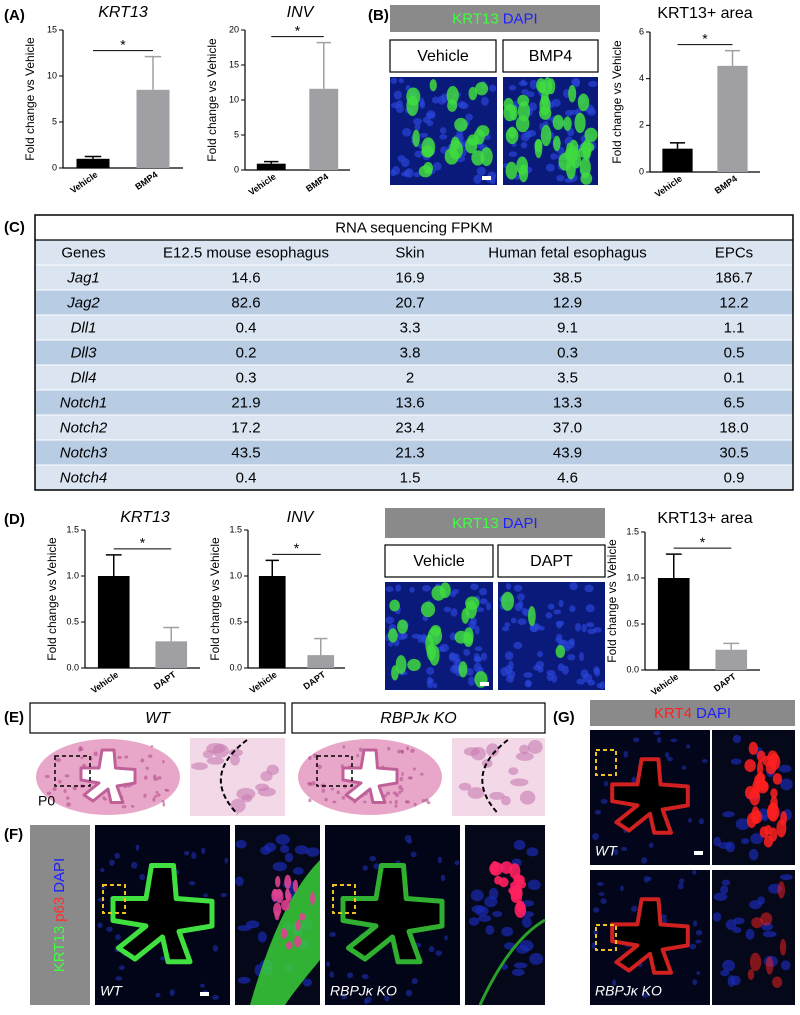  Describe the element at coordinates (650, 796) in the screenshot. I see `lumen` at that location.